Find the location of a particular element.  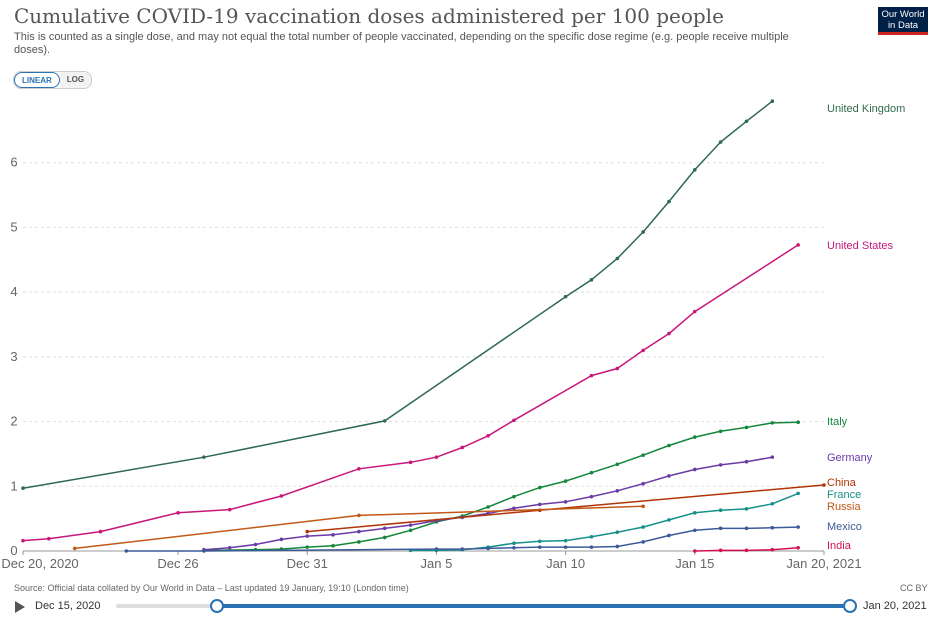

series-label-china: China is located at coordinates (842, 483).